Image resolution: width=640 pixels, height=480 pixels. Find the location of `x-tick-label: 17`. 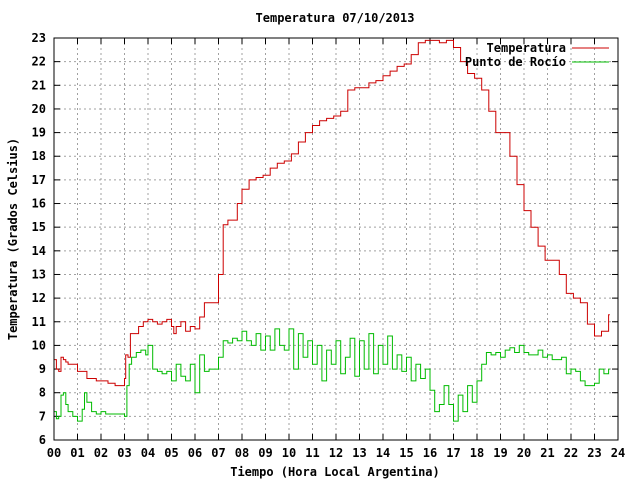

x-tick-label: 17 is located at coordinates (453, 453).